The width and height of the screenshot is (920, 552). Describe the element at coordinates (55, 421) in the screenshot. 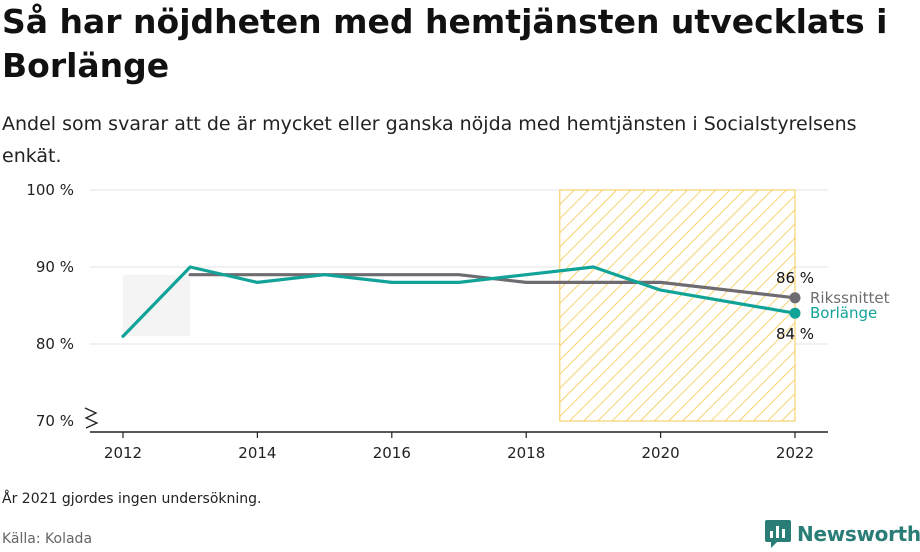

I see `y-tick-label-70: 70 %` at that location.